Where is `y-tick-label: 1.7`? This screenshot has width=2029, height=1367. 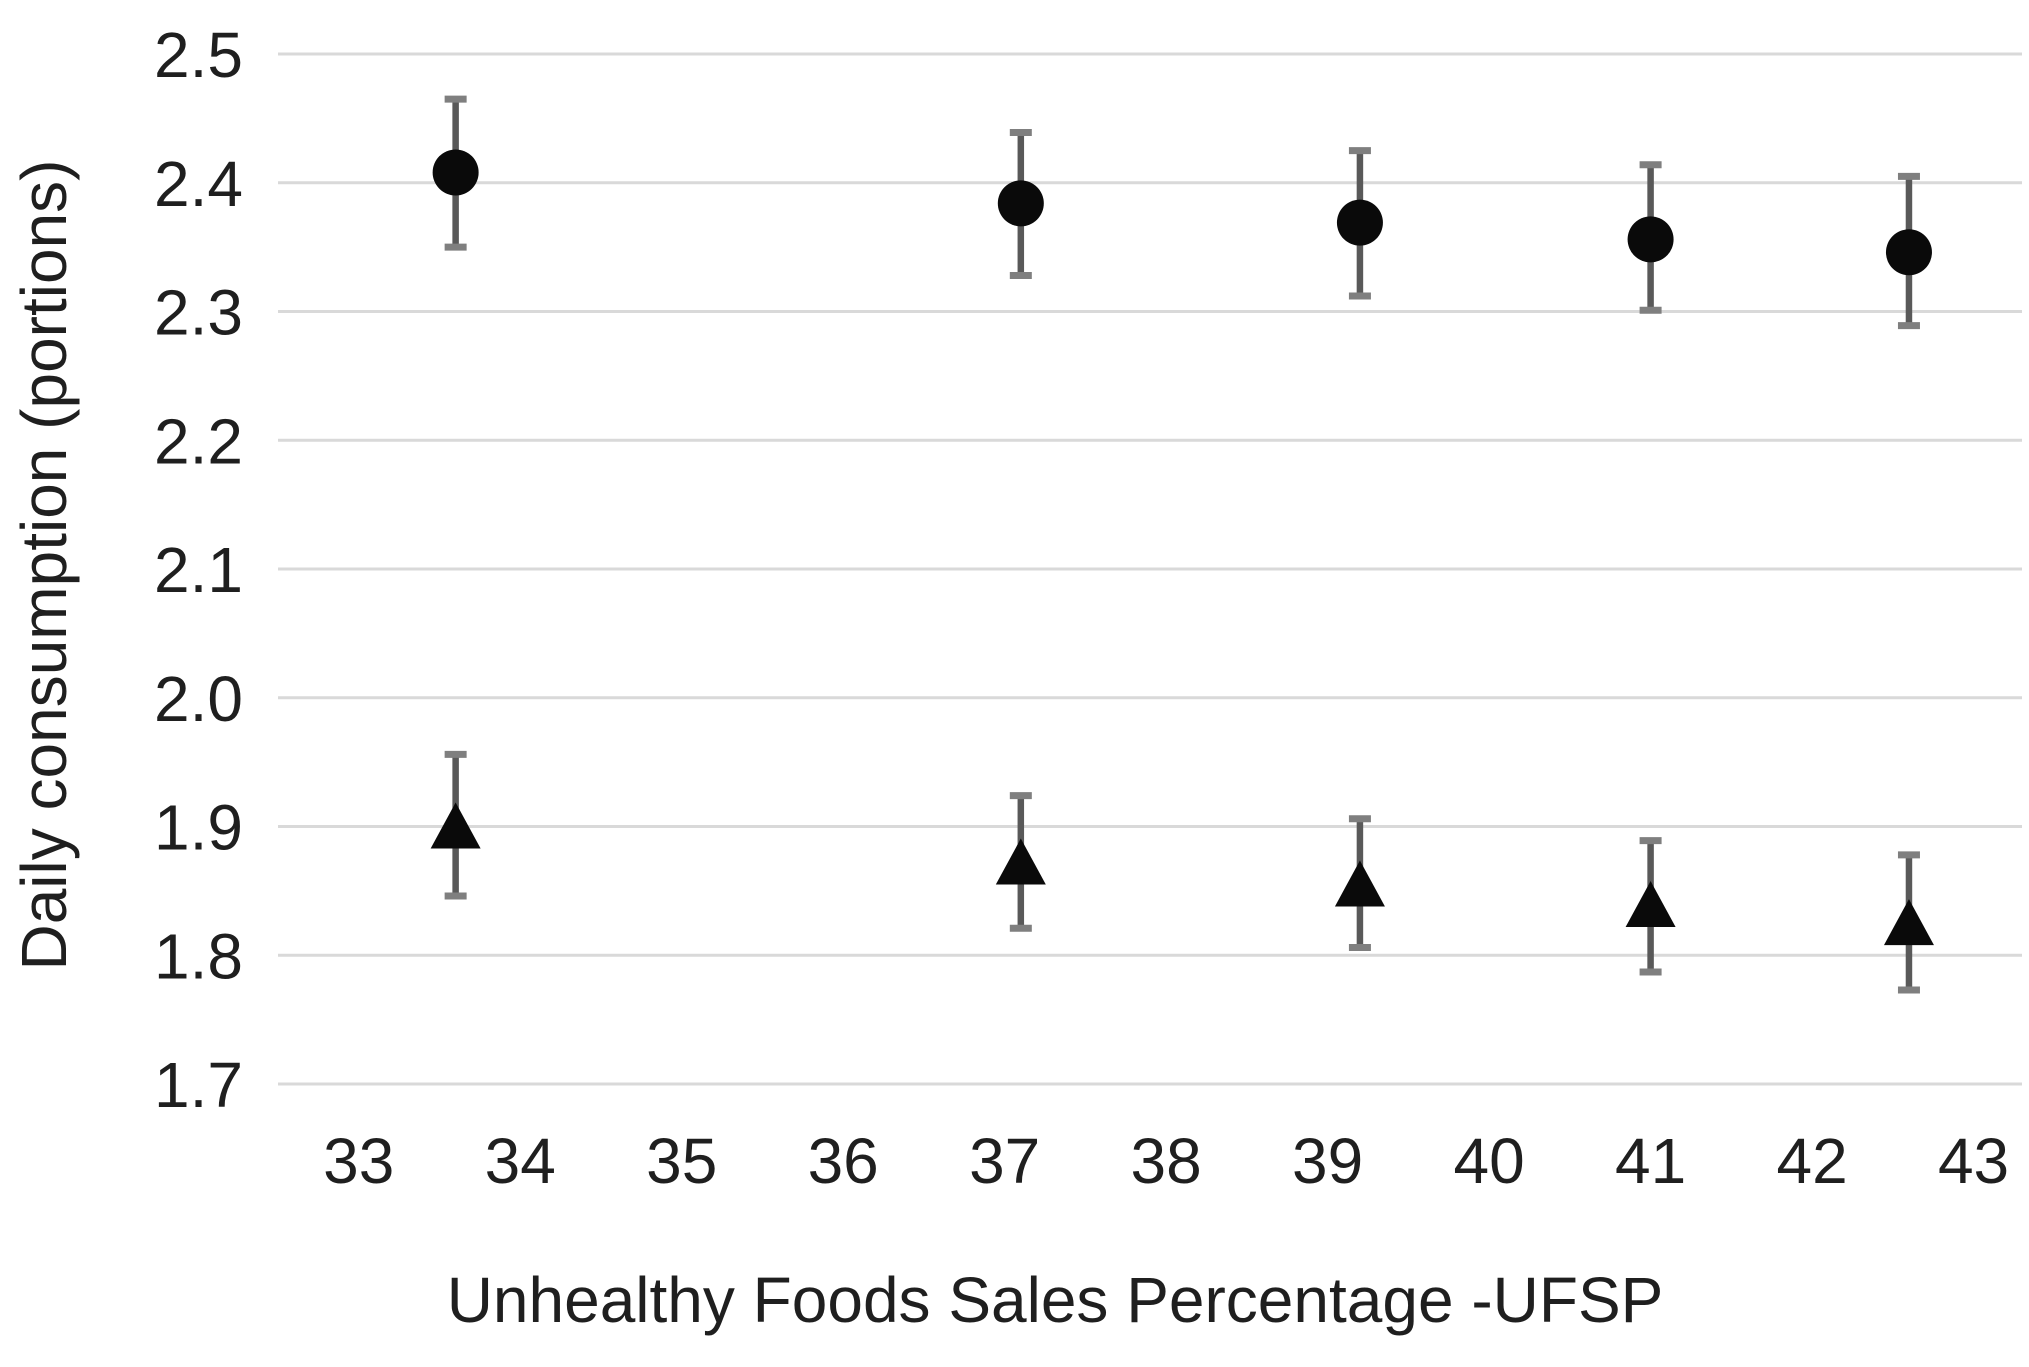
y-tick-label: 1.7 is located at coordinates (198, 1085).